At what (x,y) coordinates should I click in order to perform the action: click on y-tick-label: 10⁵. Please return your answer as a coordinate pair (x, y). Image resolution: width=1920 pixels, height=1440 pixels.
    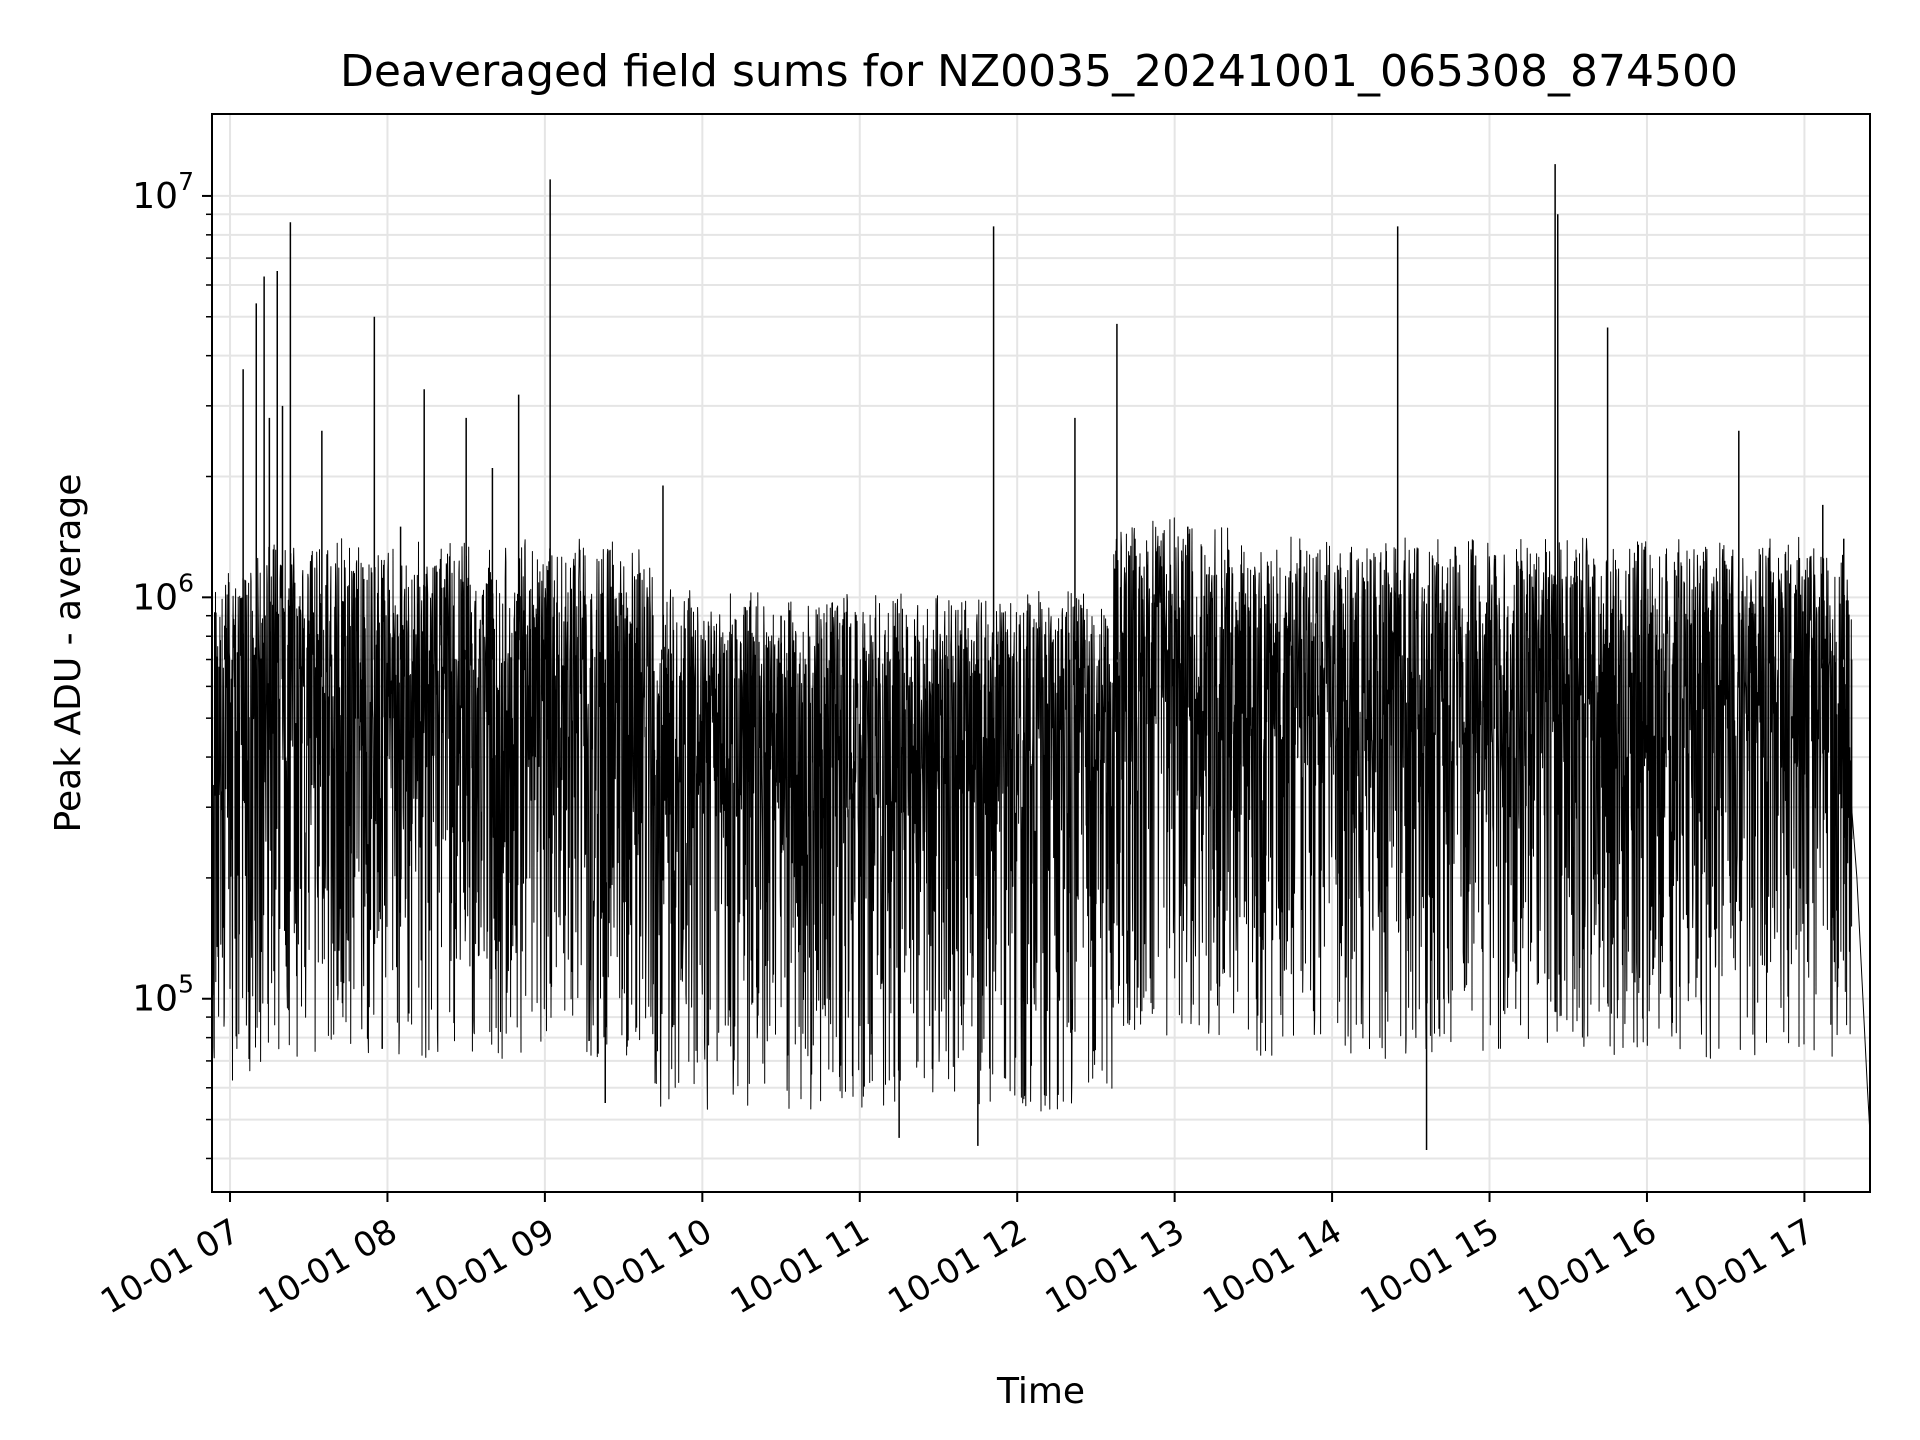
    Looking at the image, I should click on (163, 995).